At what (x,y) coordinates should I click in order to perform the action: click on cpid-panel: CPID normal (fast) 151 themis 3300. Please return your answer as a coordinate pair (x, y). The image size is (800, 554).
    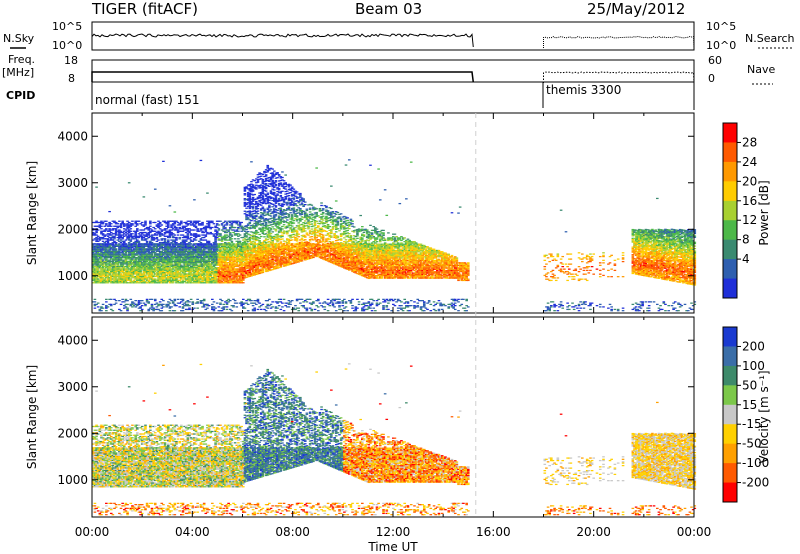
    Looking at the image, I should click on (350, 96).